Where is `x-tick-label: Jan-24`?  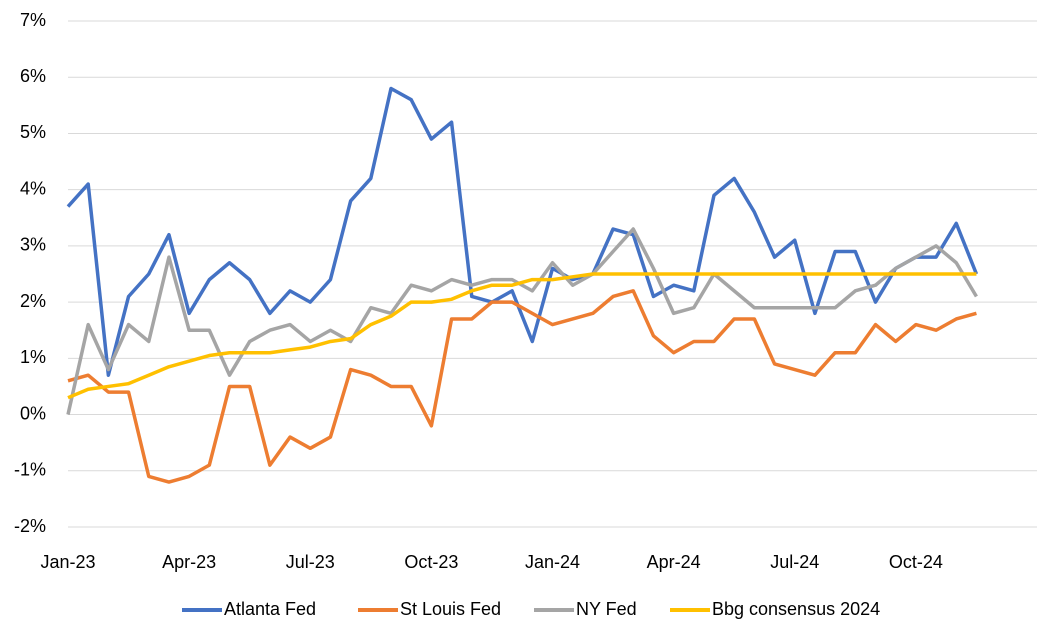
x-tick-label: Jan-24 is located at coordinates (552, 562).